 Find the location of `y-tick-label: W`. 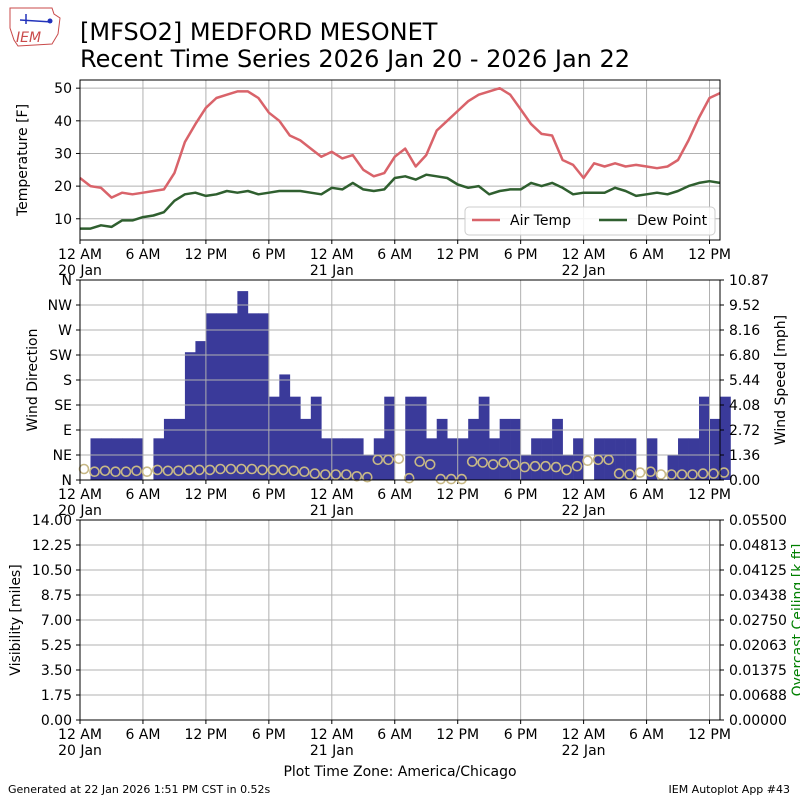

y-tick-label: W is located at coordinates (65, 331).